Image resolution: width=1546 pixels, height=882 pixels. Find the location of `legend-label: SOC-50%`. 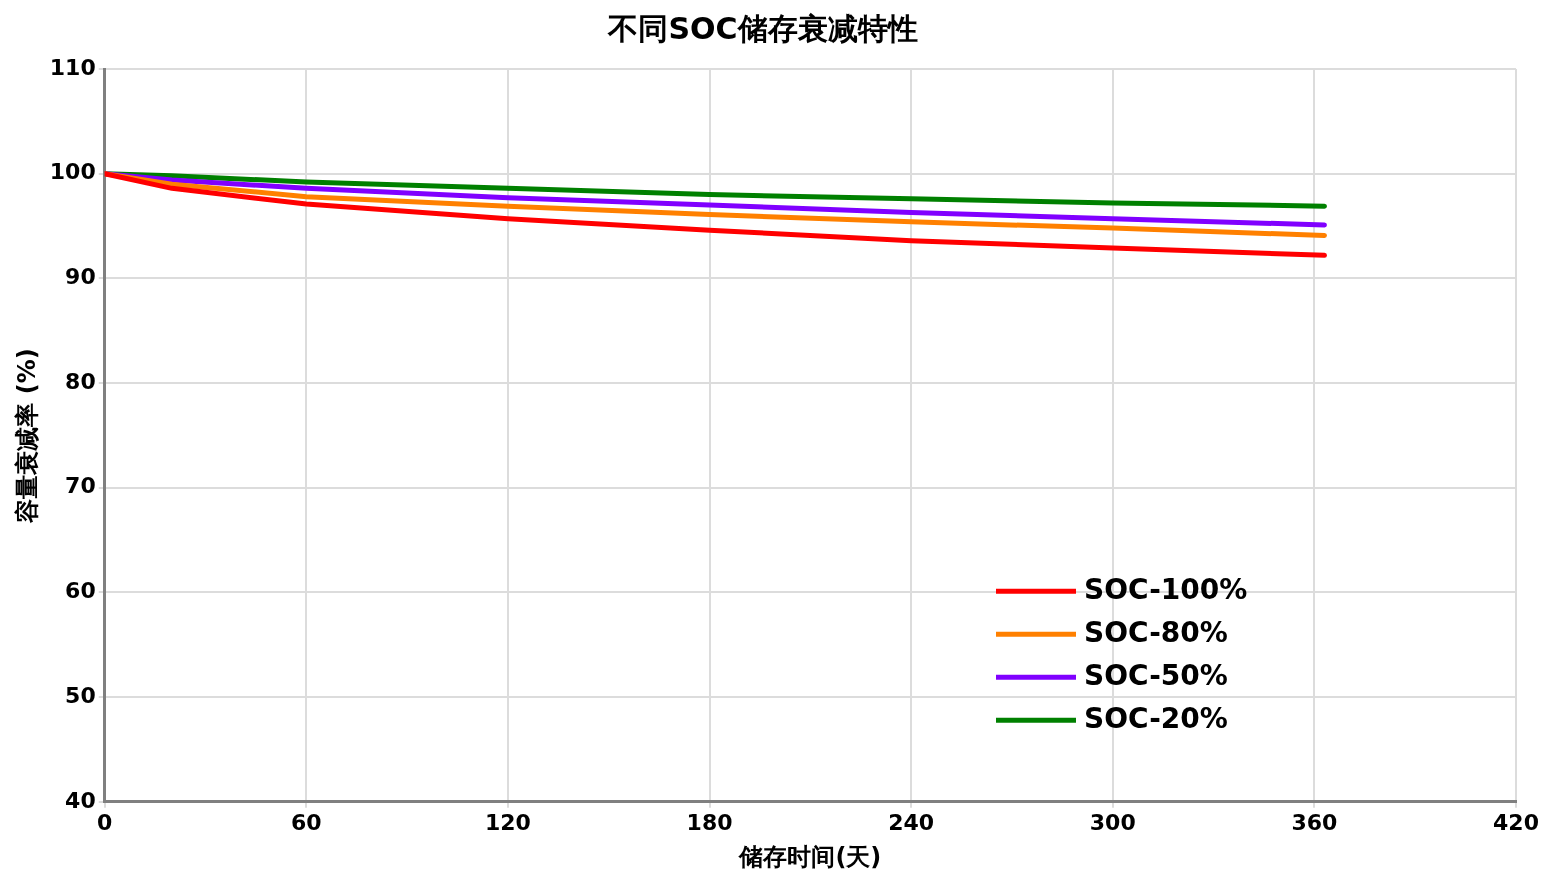

legend-label: SOC-50% is located at coordinates (1156, 675).